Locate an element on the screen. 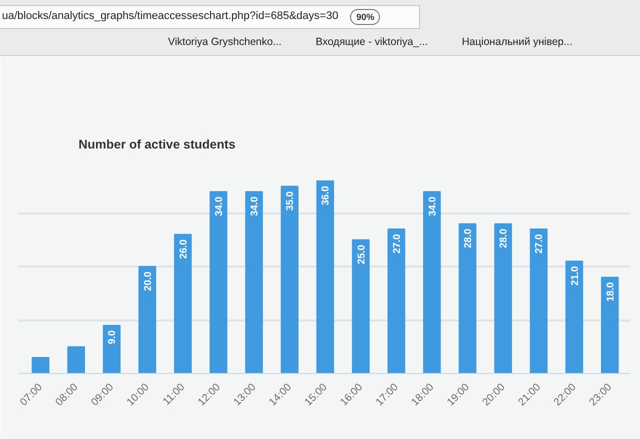 The height and width of the screenshot is (439, 640). chart-title: Number of active students is located at coordinates (157, 145).